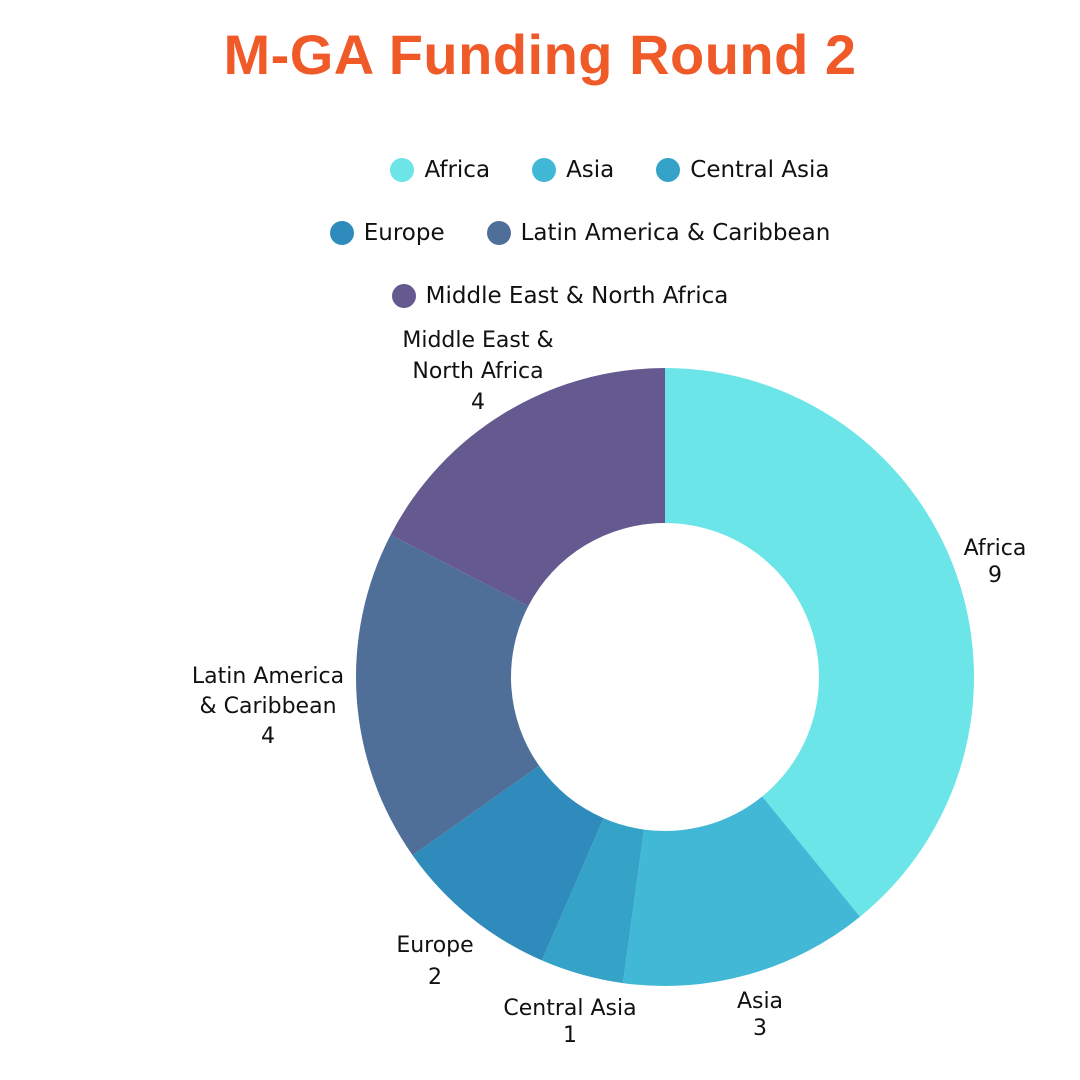 Image resolution: width=1080 pixels, height=1080 pixels. Describe the element at coordinates (434, 961) in the screenshot. I see `data-label: Europe 2` at that location.